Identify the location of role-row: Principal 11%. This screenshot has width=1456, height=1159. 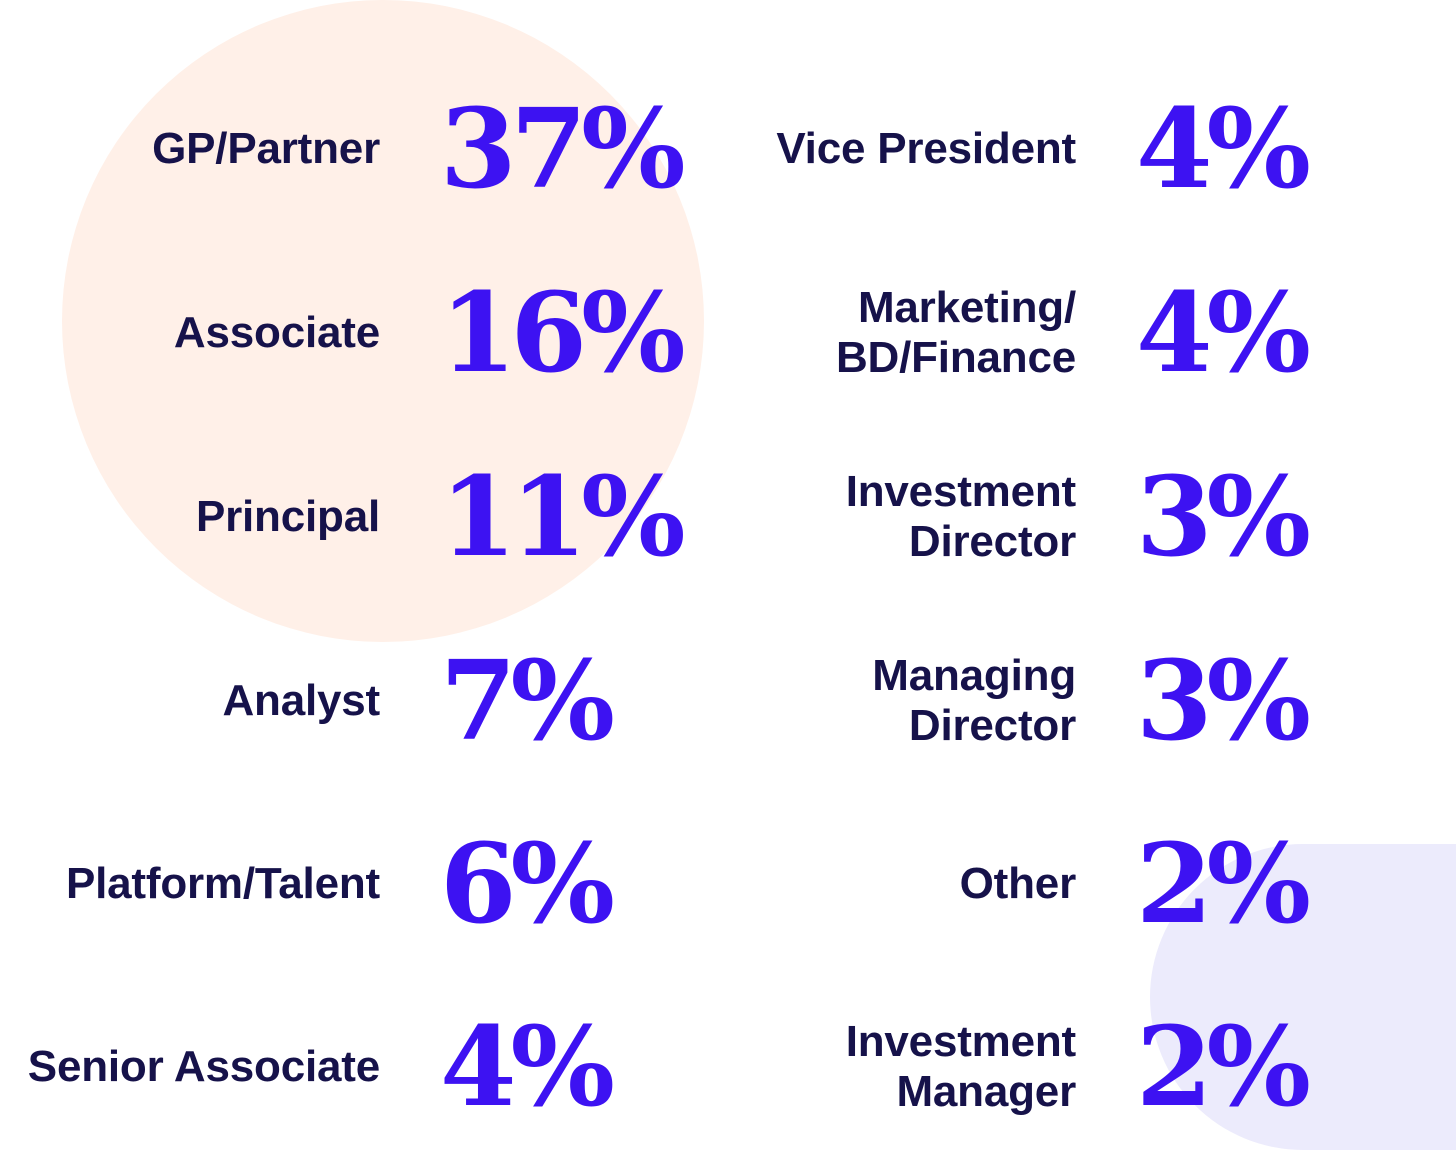
(360, 517).